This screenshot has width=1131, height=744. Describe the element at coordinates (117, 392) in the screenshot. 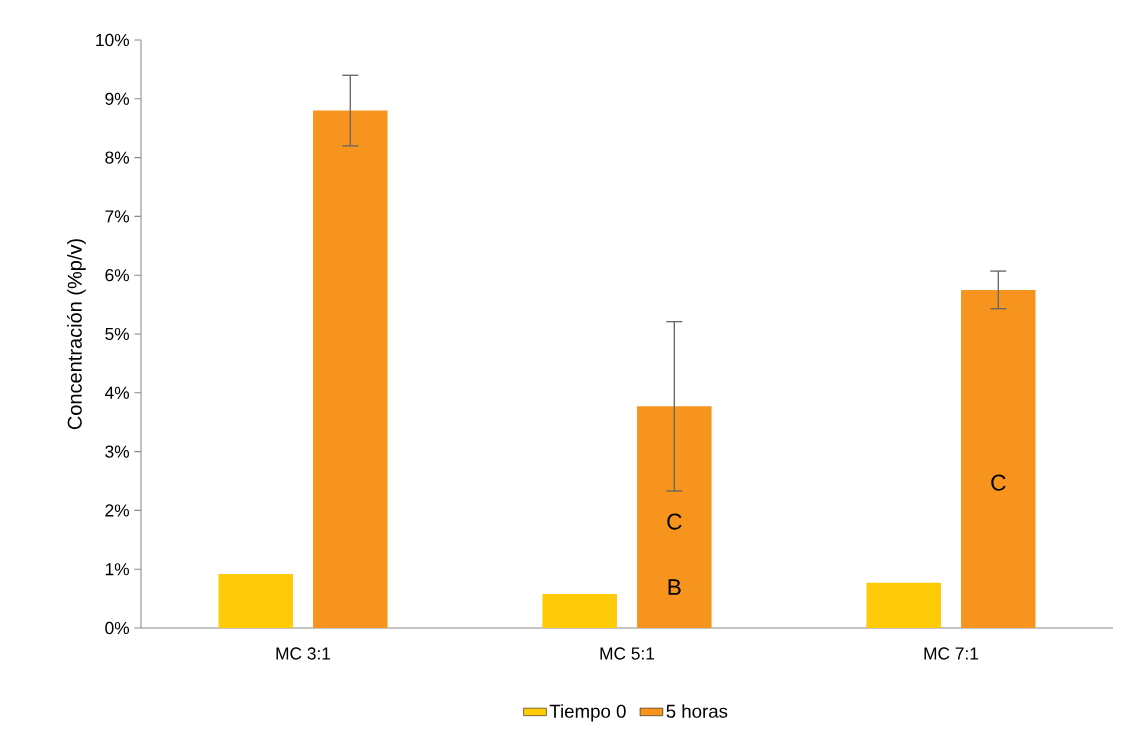

I see `y-tick-label: 4%` at that location.